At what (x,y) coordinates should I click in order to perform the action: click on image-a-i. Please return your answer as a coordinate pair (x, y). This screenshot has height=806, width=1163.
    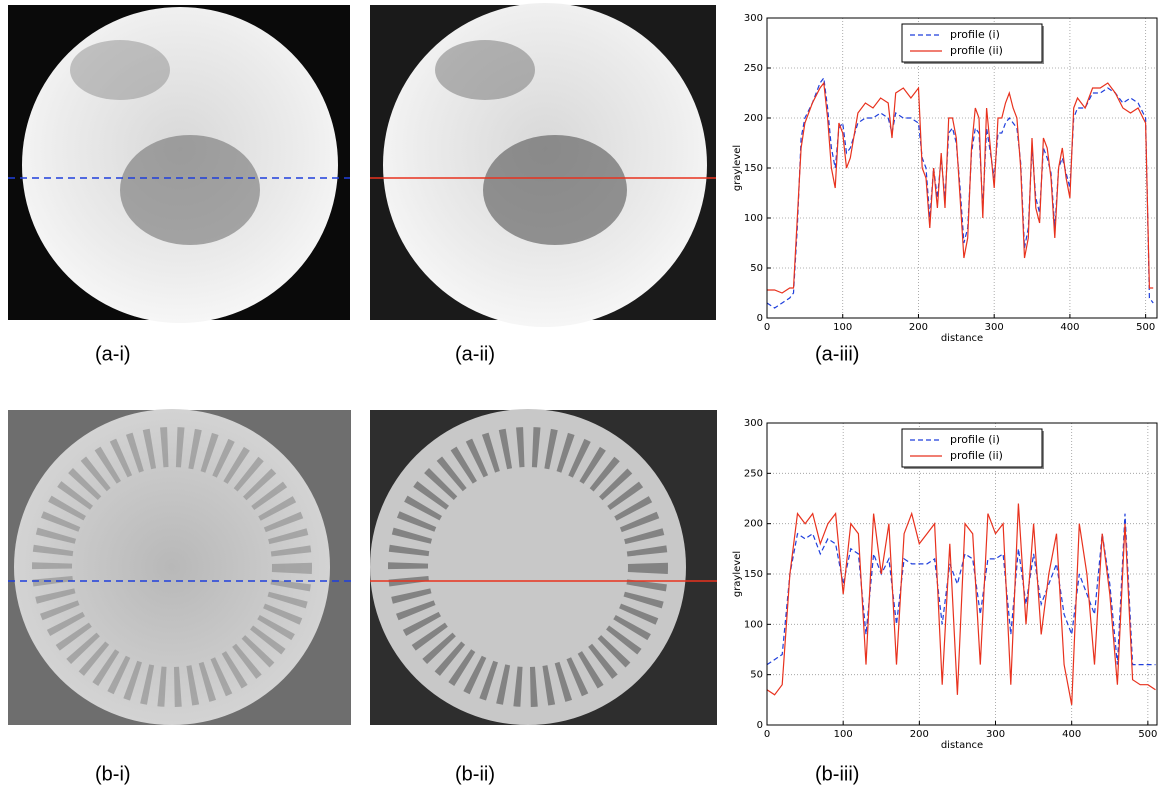
    Looking at the image, I should click on (179, 164).